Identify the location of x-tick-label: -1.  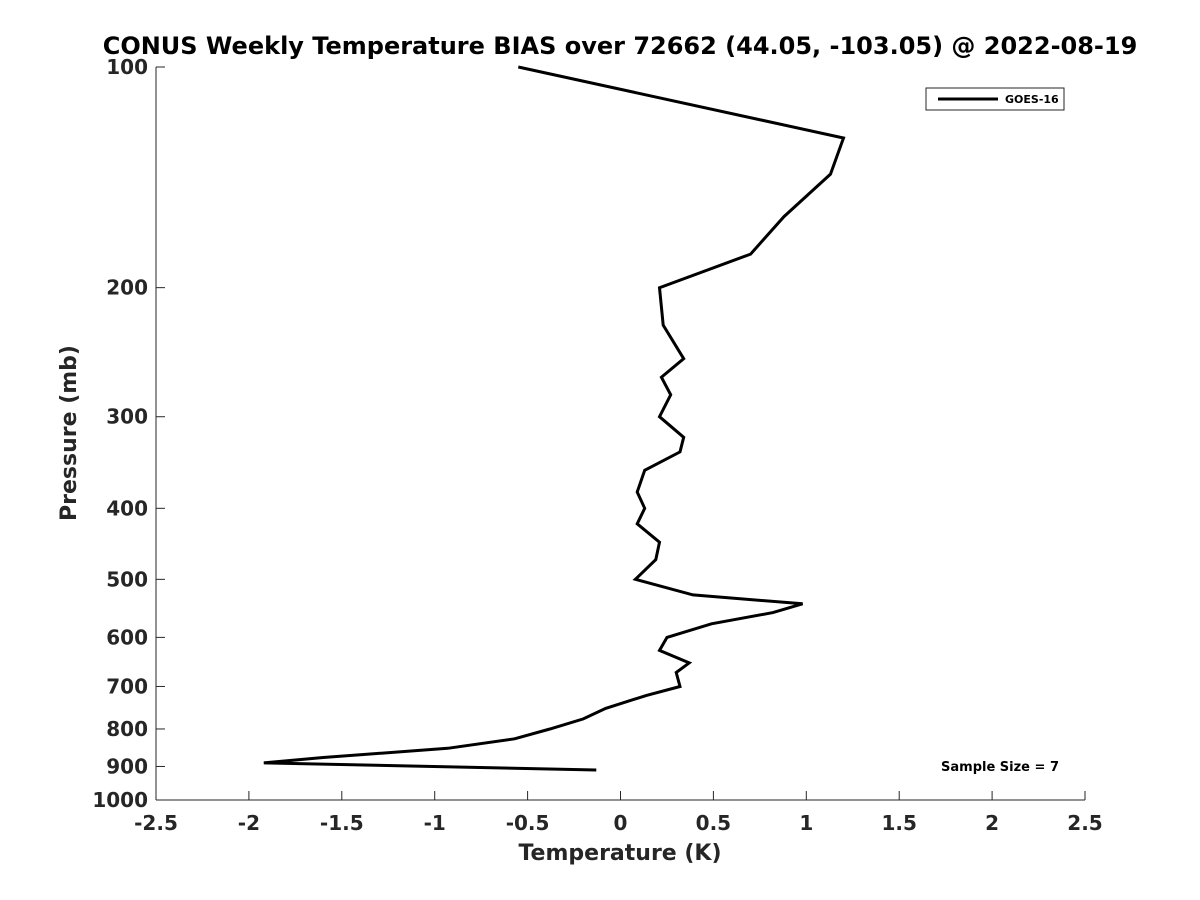
(435, 823).